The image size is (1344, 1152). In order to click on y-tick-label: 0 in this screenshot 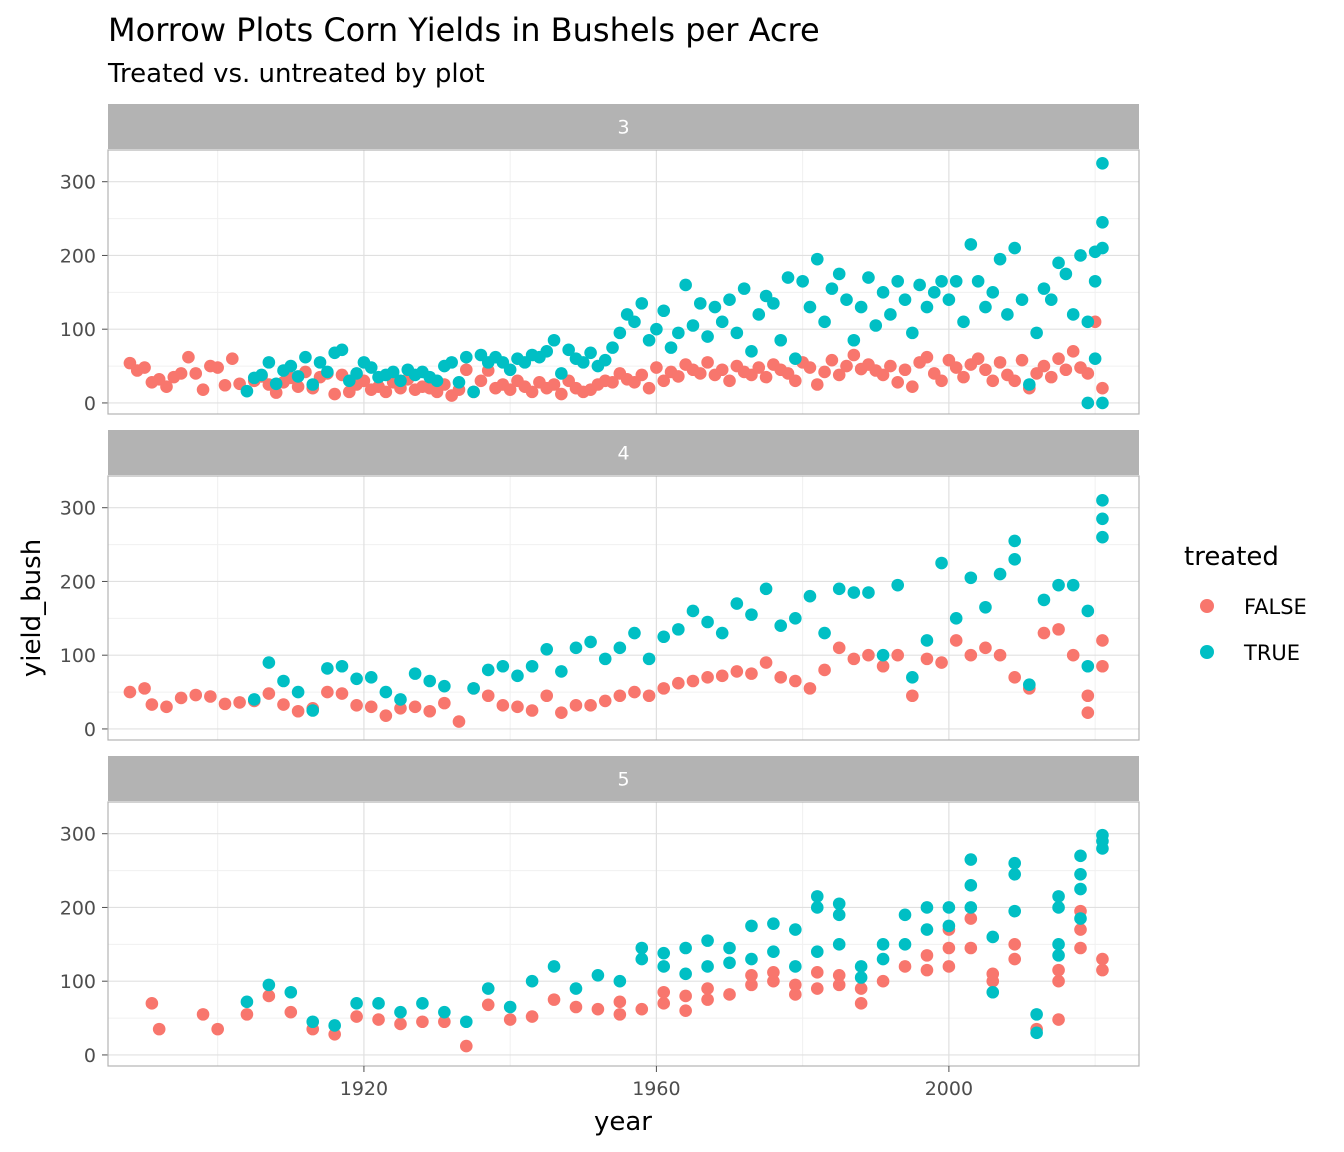, I will do `click(90, 730)`.